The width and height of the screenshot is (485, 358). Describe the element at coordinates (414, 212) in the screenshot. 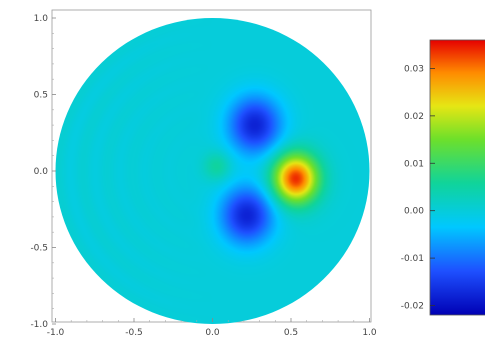

I see `colorbar-tick-label: 0.00` at that location.